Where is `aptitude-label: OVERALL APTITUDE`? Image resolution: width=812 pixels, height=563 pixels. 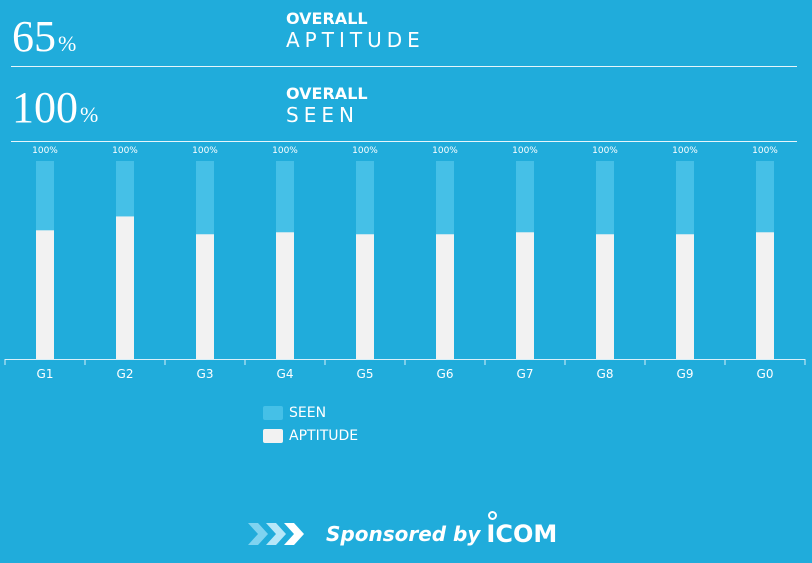 aptitude-label: OVERALL APTITUDE is located at coordinates (355, 31).